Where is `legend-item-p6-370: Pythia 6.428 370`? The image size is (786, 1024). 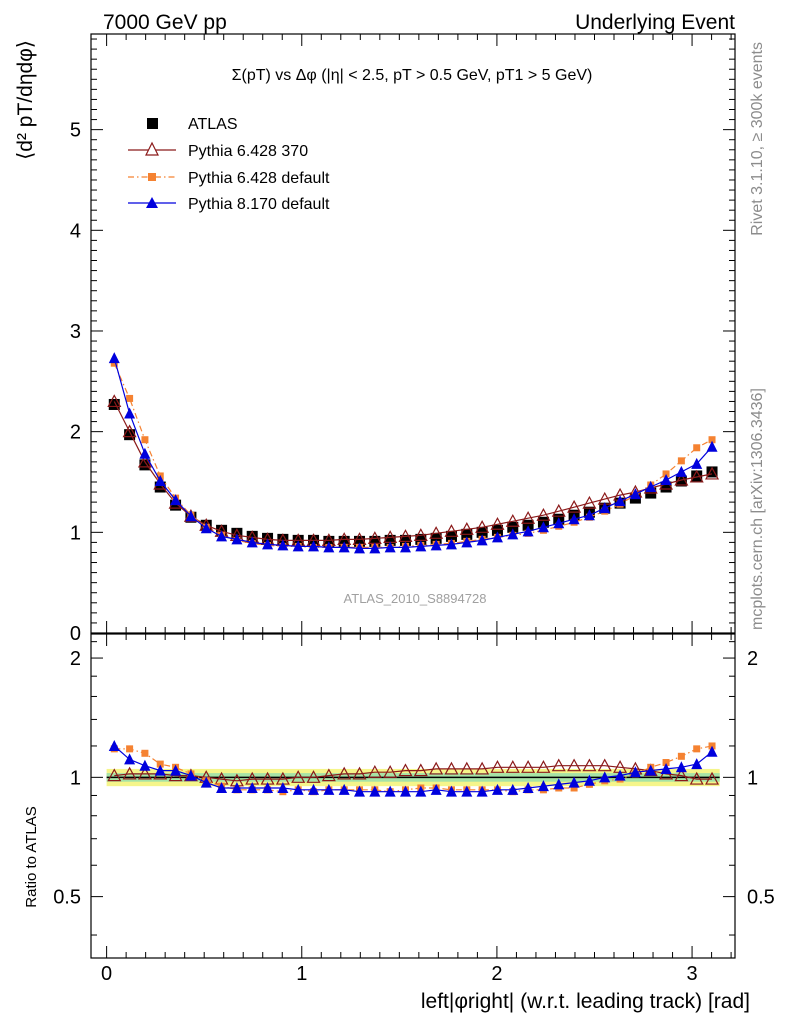 legend-item-p6-370: Pythia 6.428 370 is located at coordinates (218, 150).